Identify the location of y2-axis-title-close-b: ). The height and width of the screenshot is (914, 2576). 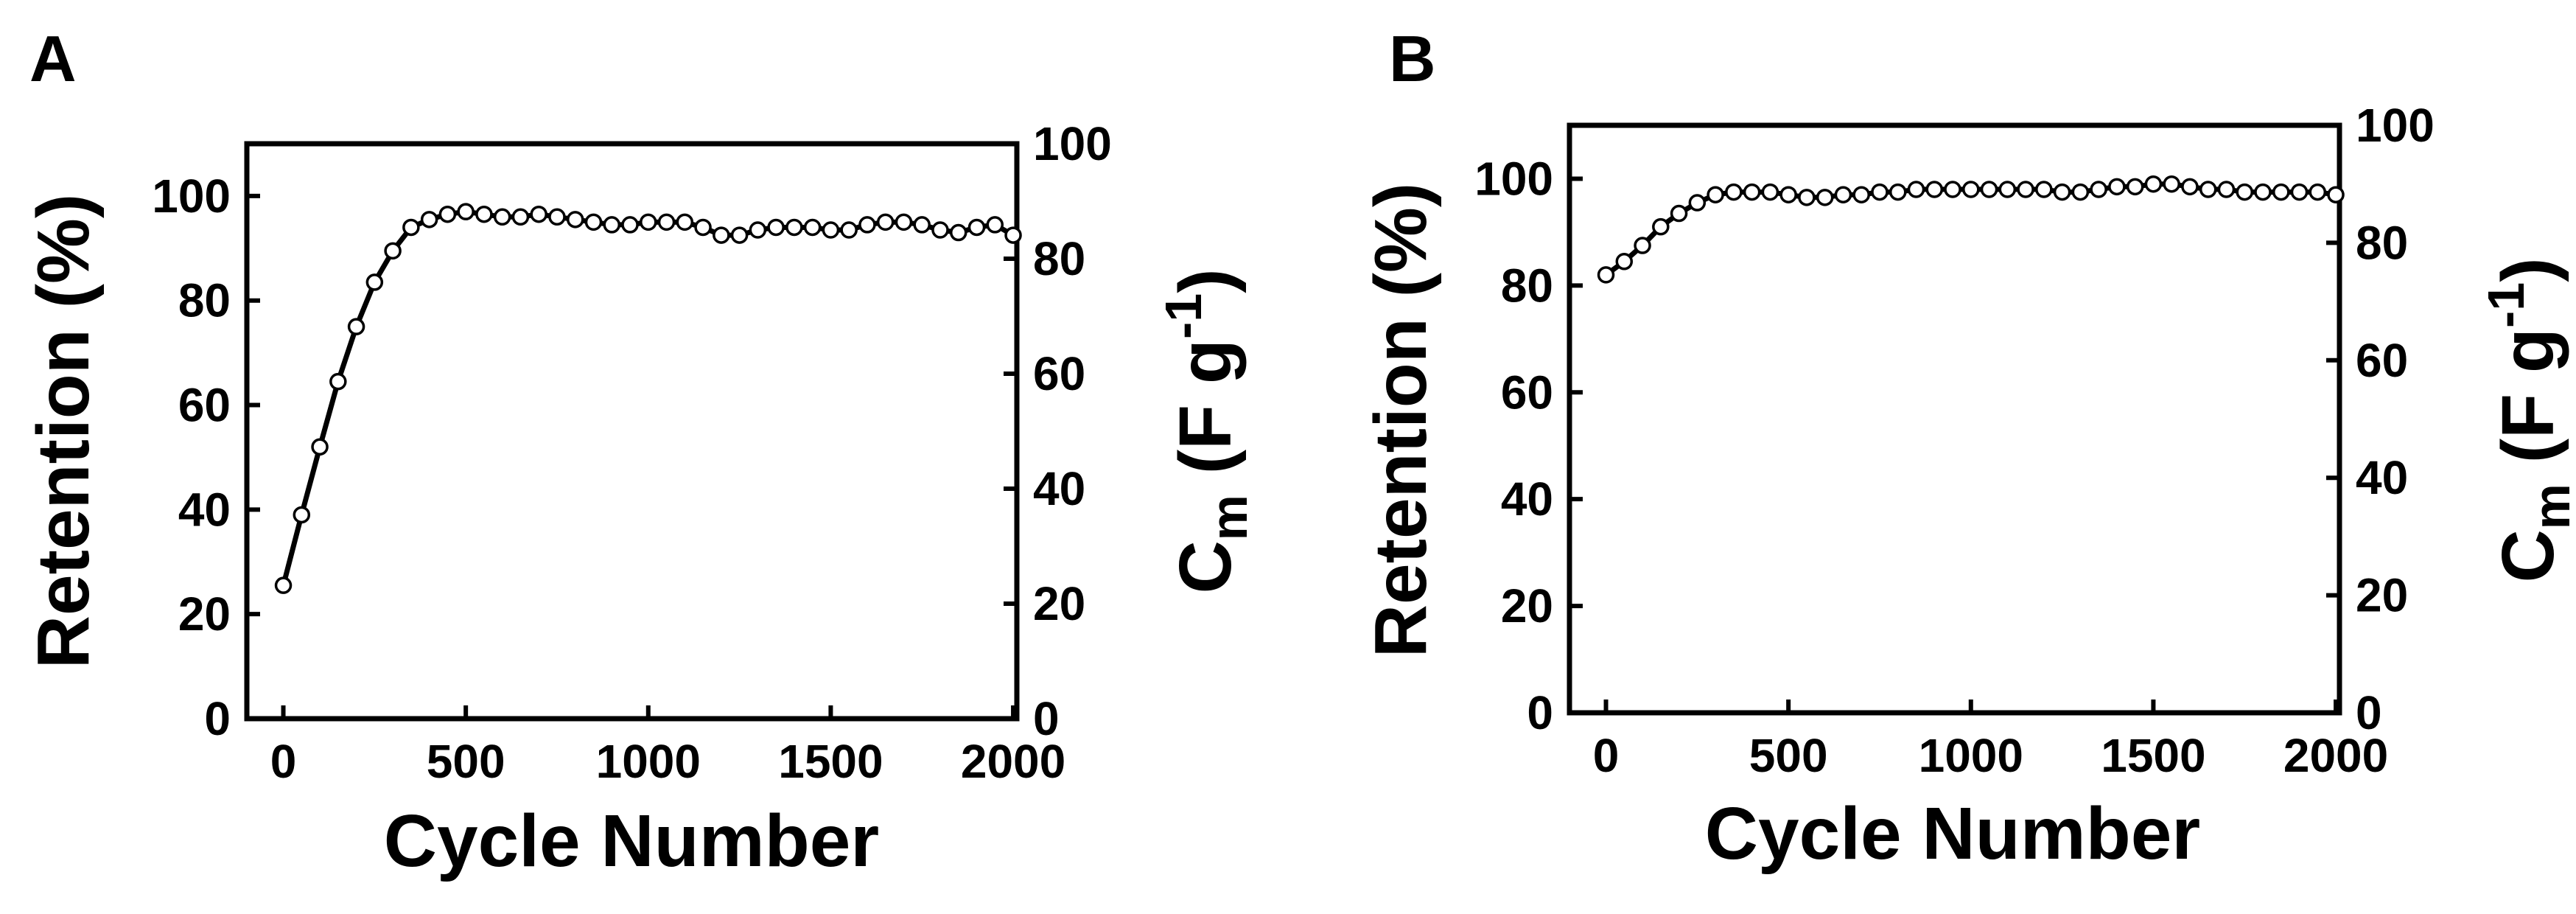
(2528, 269).